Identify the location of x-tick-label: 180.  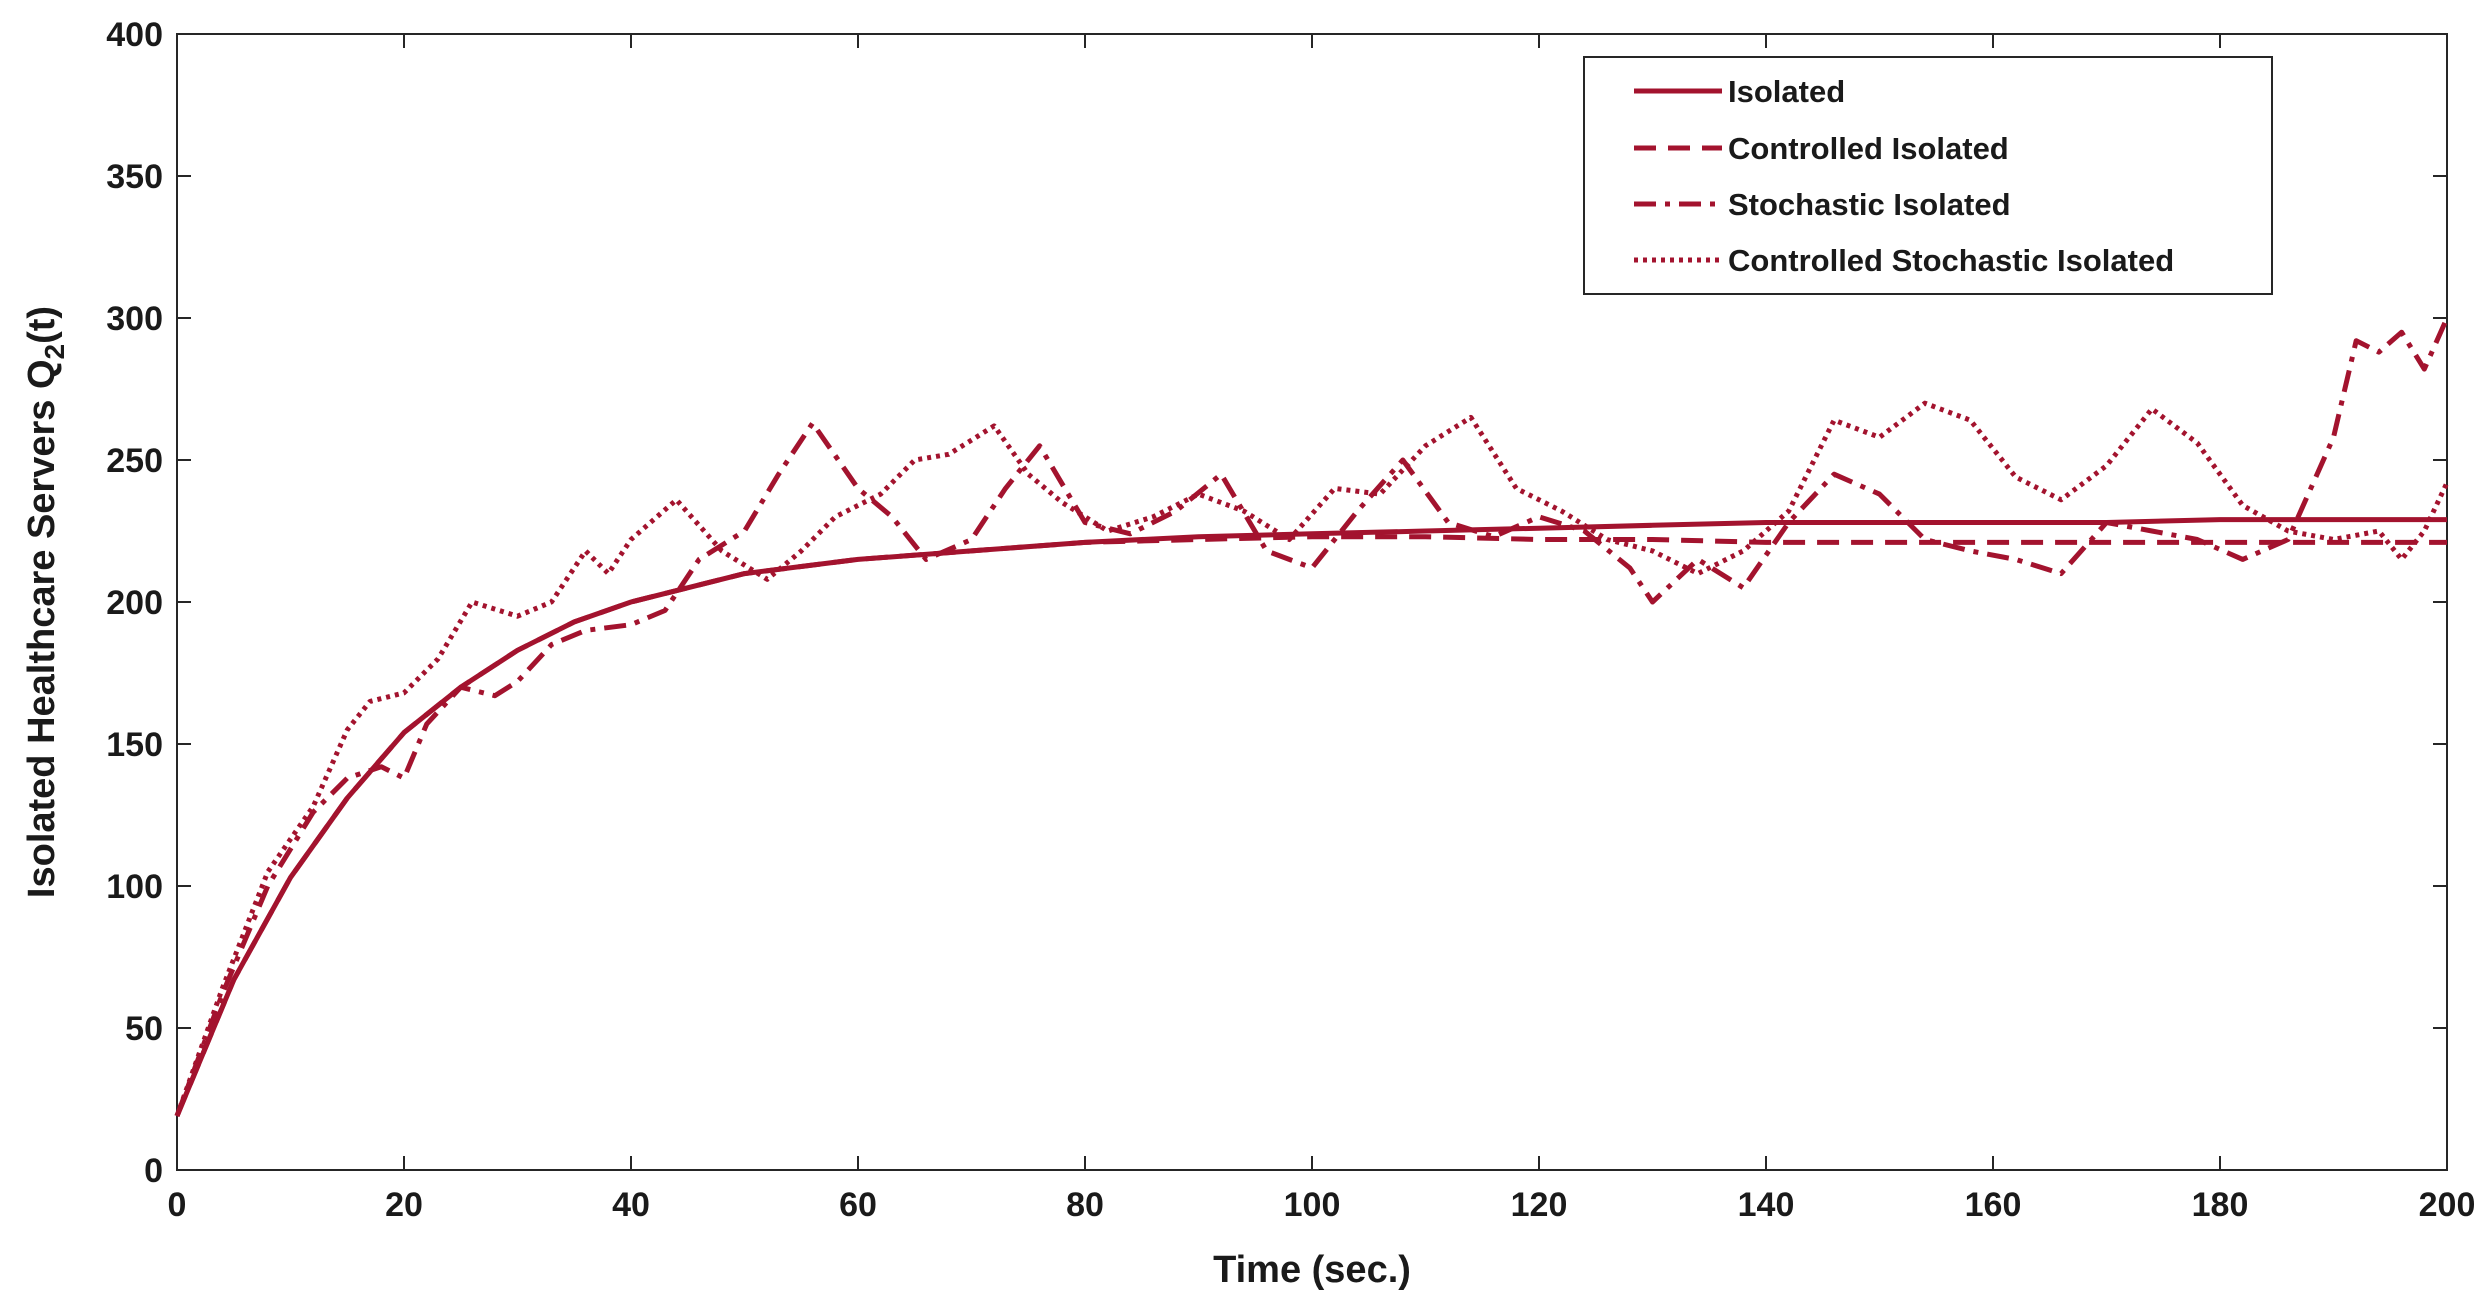
(2220, 1205).